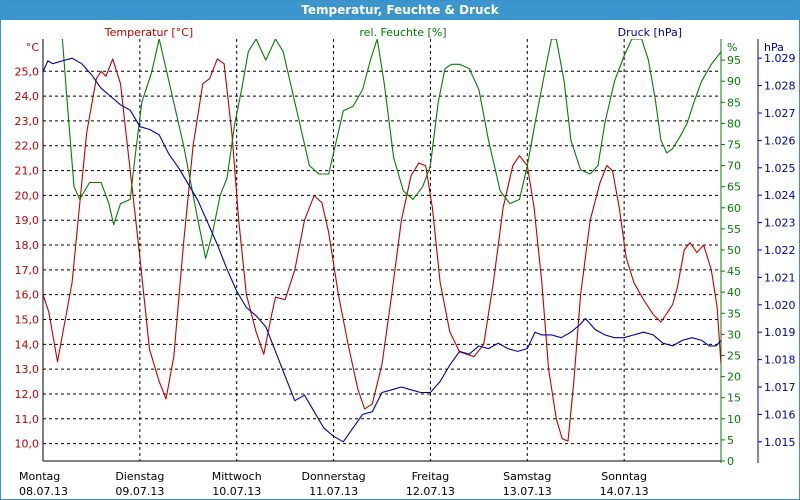 Image resolution: width=800 pixels, height=500 pixels. What do you see at coordinates (730, 461) in the screenshot?
I see `humidity-tick-label: 0` at bounding box center [730, 461].